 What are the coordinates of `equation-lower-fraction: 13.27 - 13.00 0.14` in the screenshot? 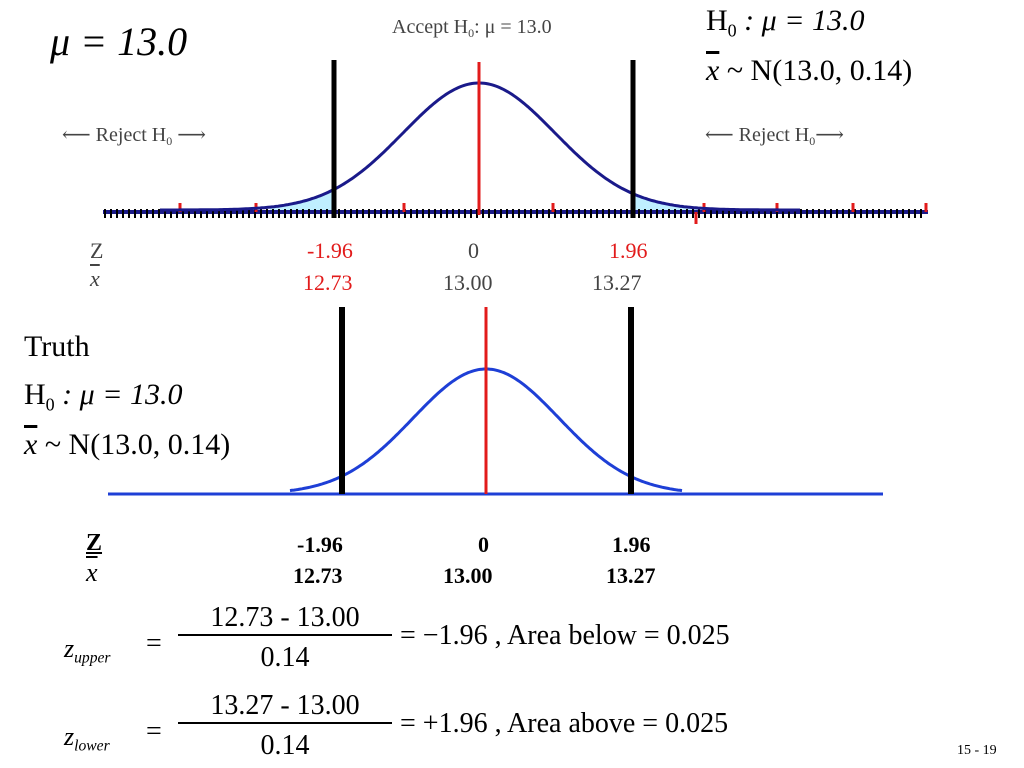 It's located at (285, 726).